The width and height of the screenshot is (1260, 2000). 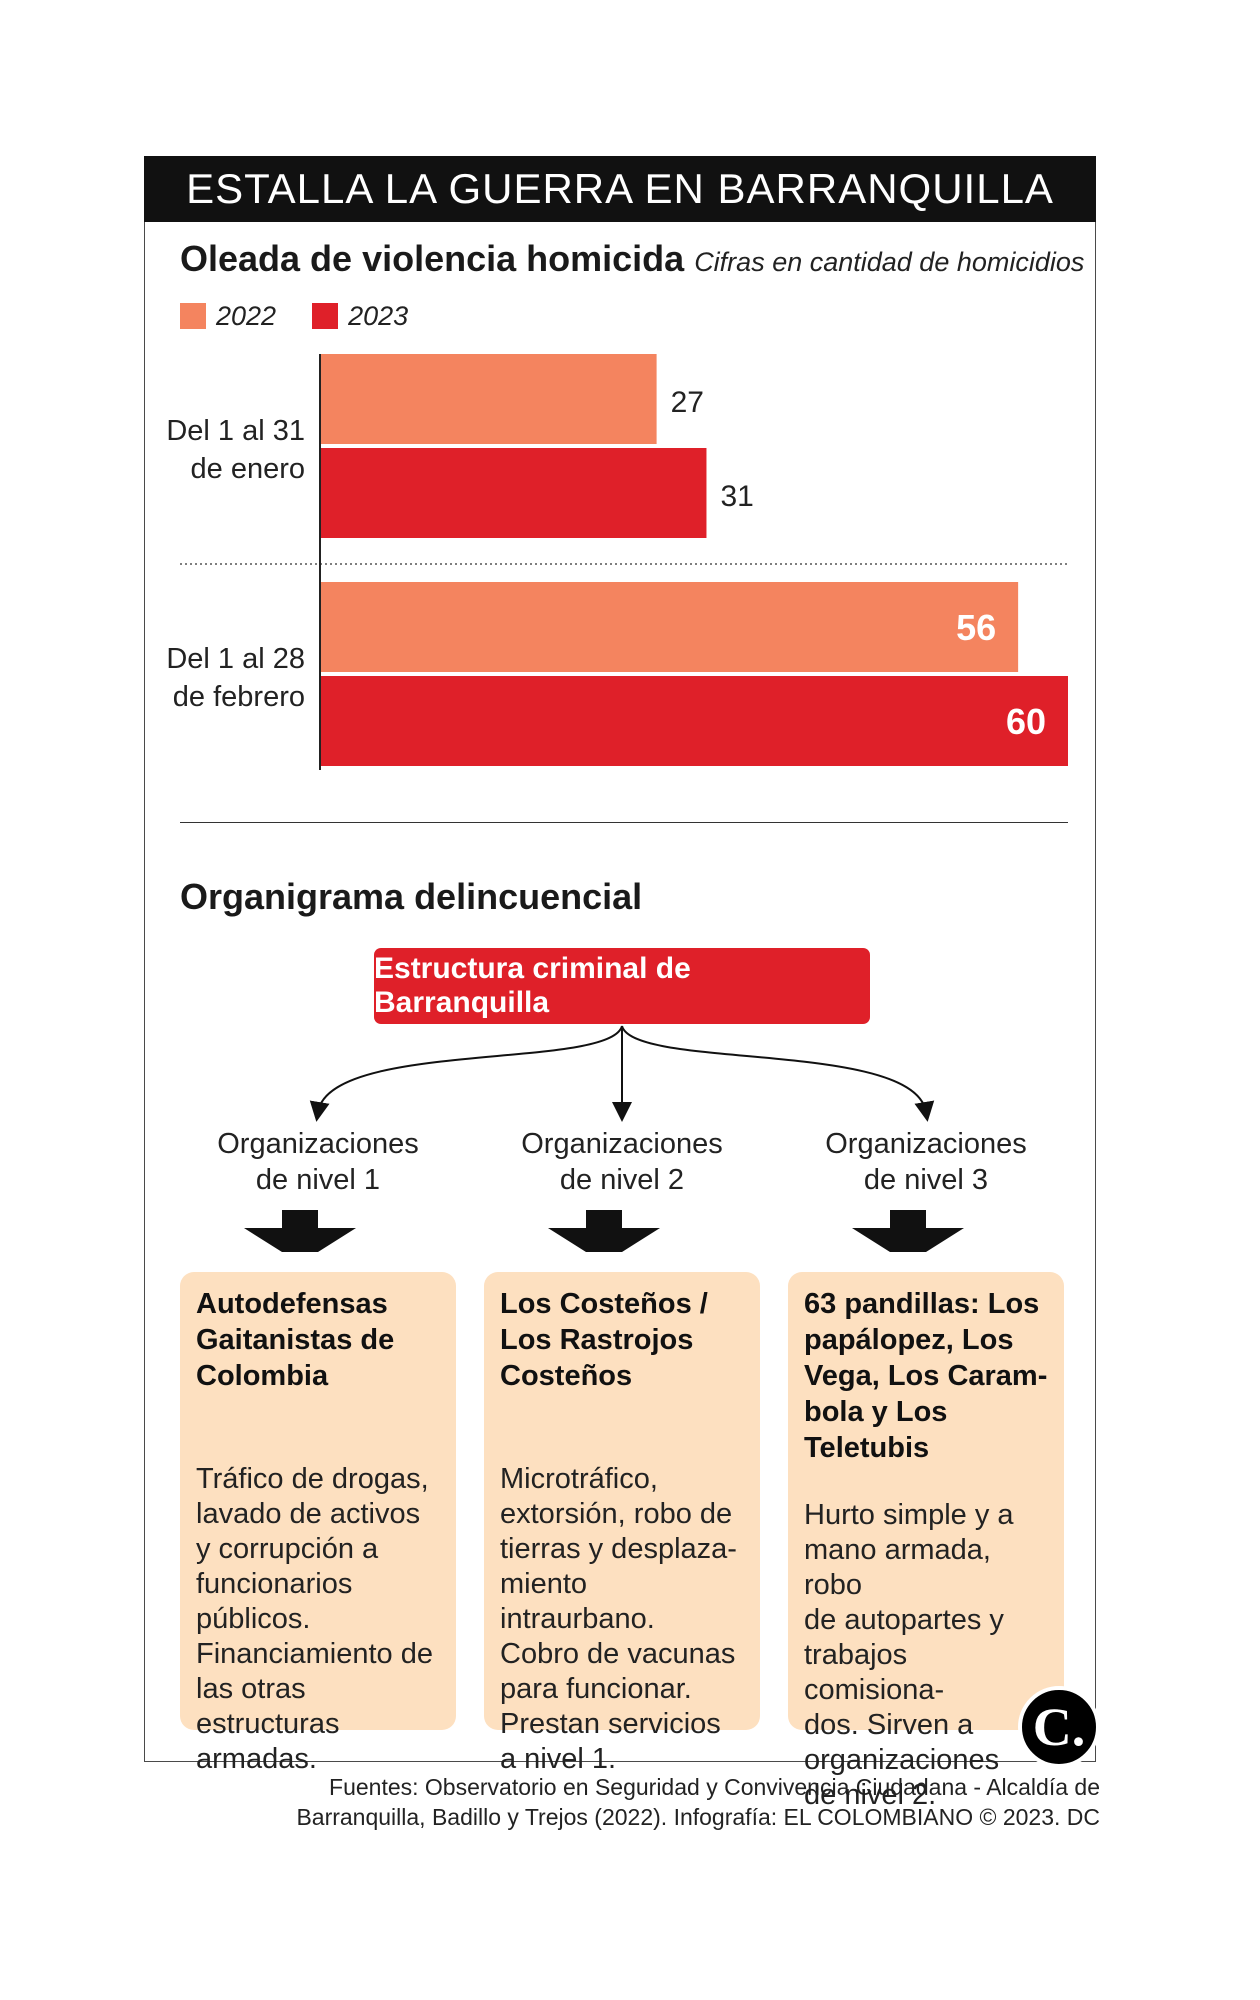 I want to click on category-label-2-line1: Del 1 al 28, so click(x=235, y=659).